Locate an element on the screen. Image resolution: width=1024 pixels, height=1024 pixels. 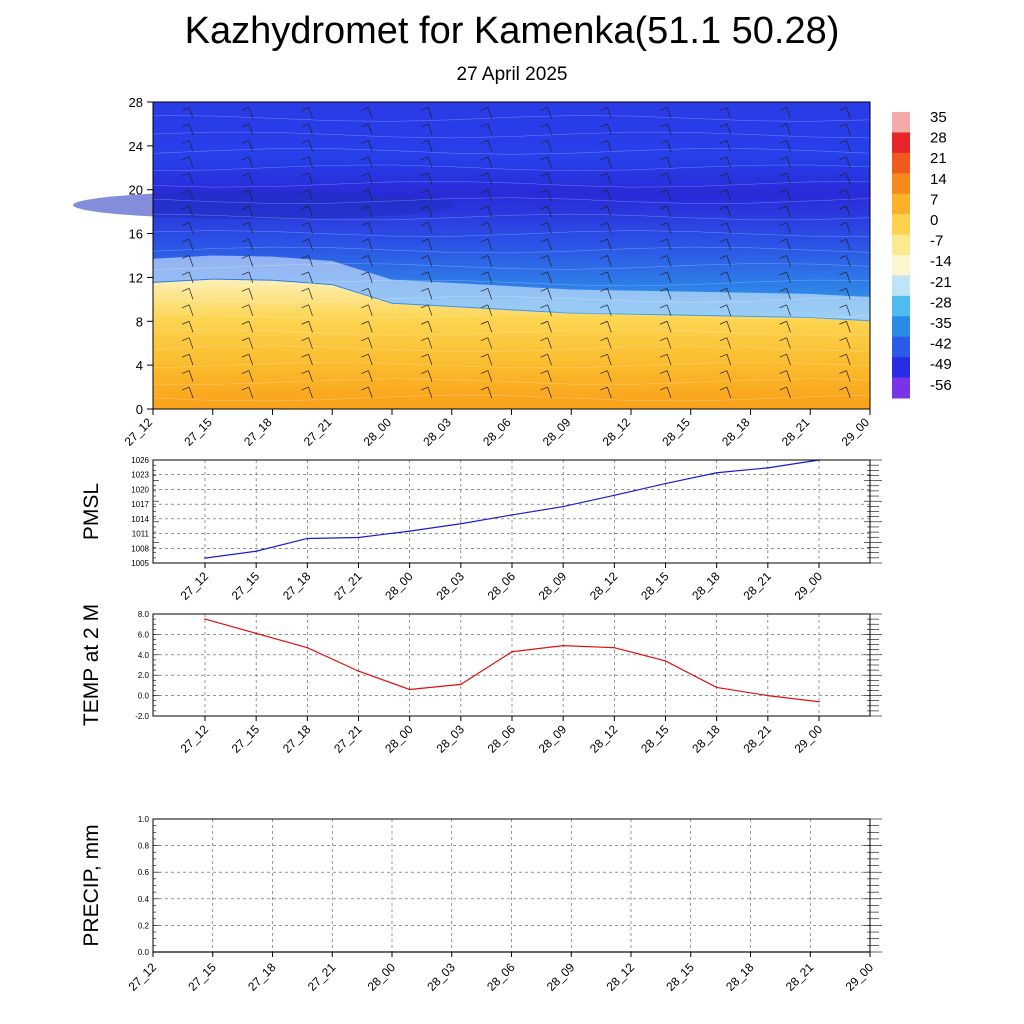
x-tick-label: 28_06 is located at coordinates (497, 432).